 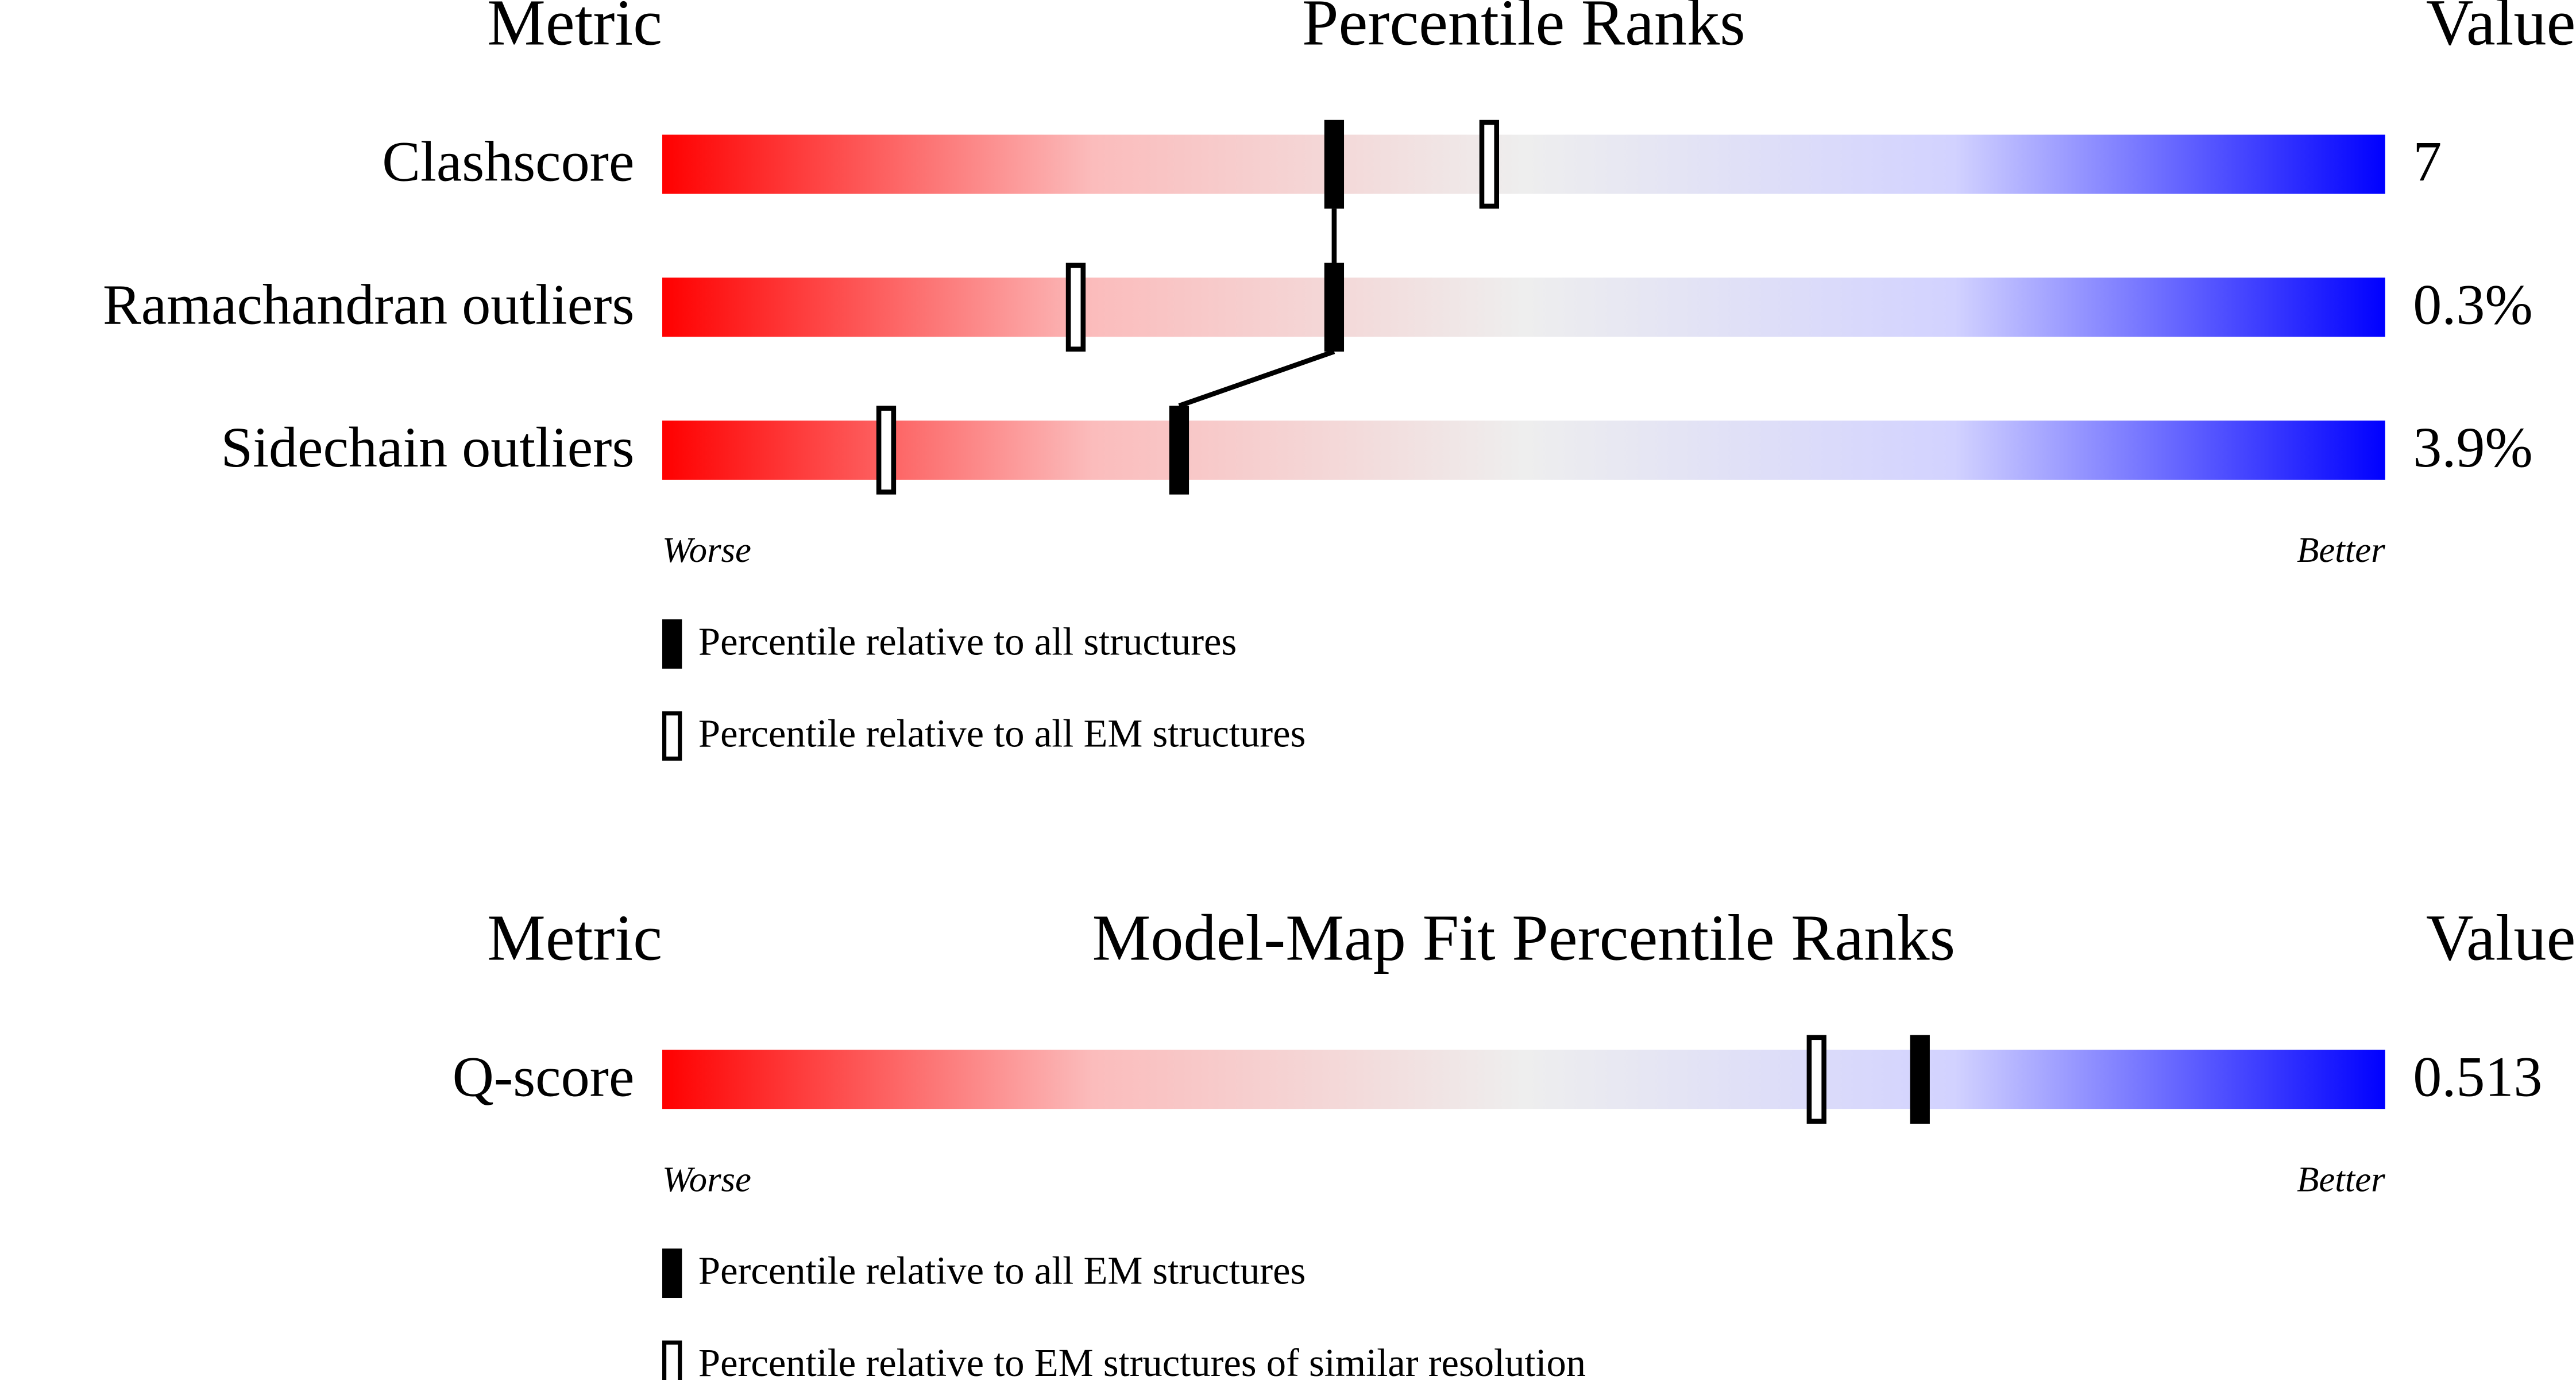 What do you see at coordinates (428, 447) in the screenshot?
I see `metric-label: Sidechain outliers` at bounding box center [428, 447].